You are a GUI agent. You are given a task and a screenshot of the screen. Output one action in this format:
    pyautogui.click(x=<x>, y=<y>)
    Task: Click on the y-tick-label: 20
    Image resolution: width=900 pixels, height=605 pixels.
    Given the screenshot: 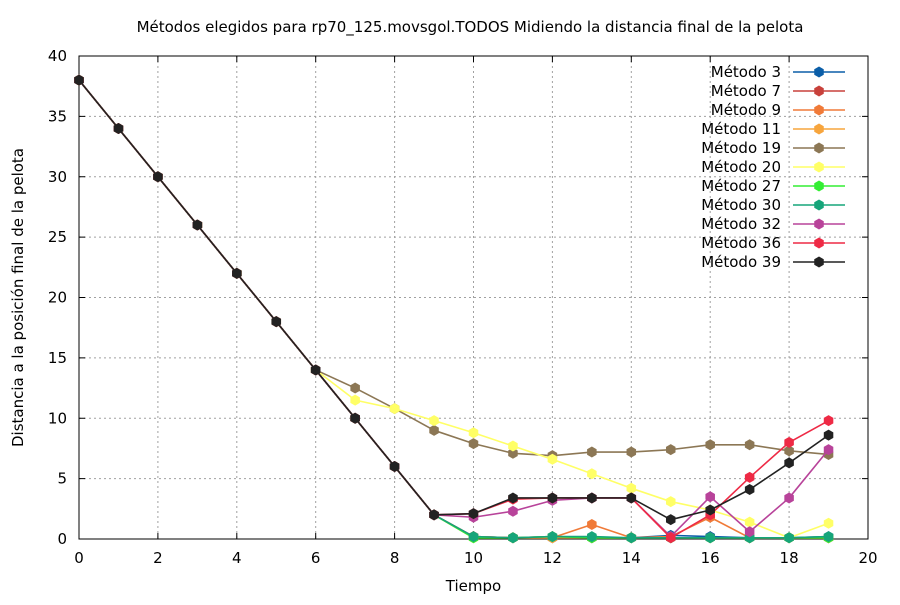 What is the action you would take?
    pyautogui.click(x=57, y=298)
    